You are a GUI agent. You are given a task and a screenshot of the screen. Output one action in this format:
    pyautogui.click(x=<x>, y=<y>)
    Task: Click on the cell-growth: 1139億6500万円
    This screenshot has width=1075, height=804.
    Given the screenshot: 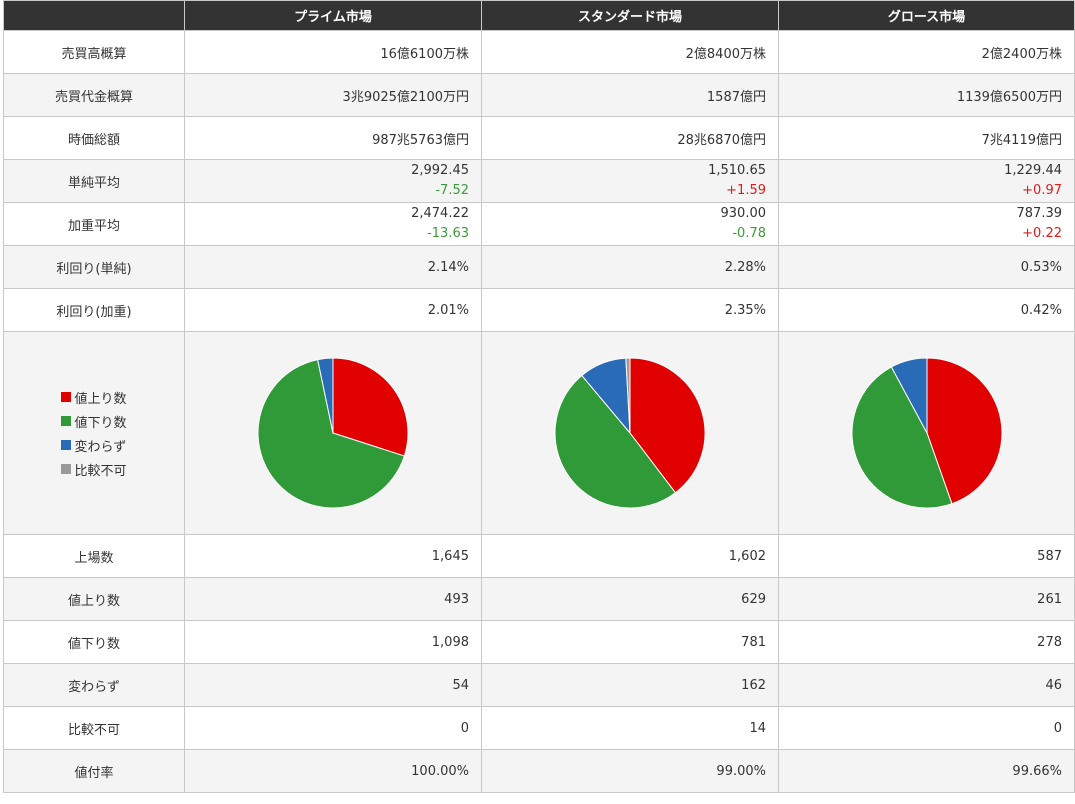 What is the action you would take?
    pyautogui.click(x=926, y=95)
    